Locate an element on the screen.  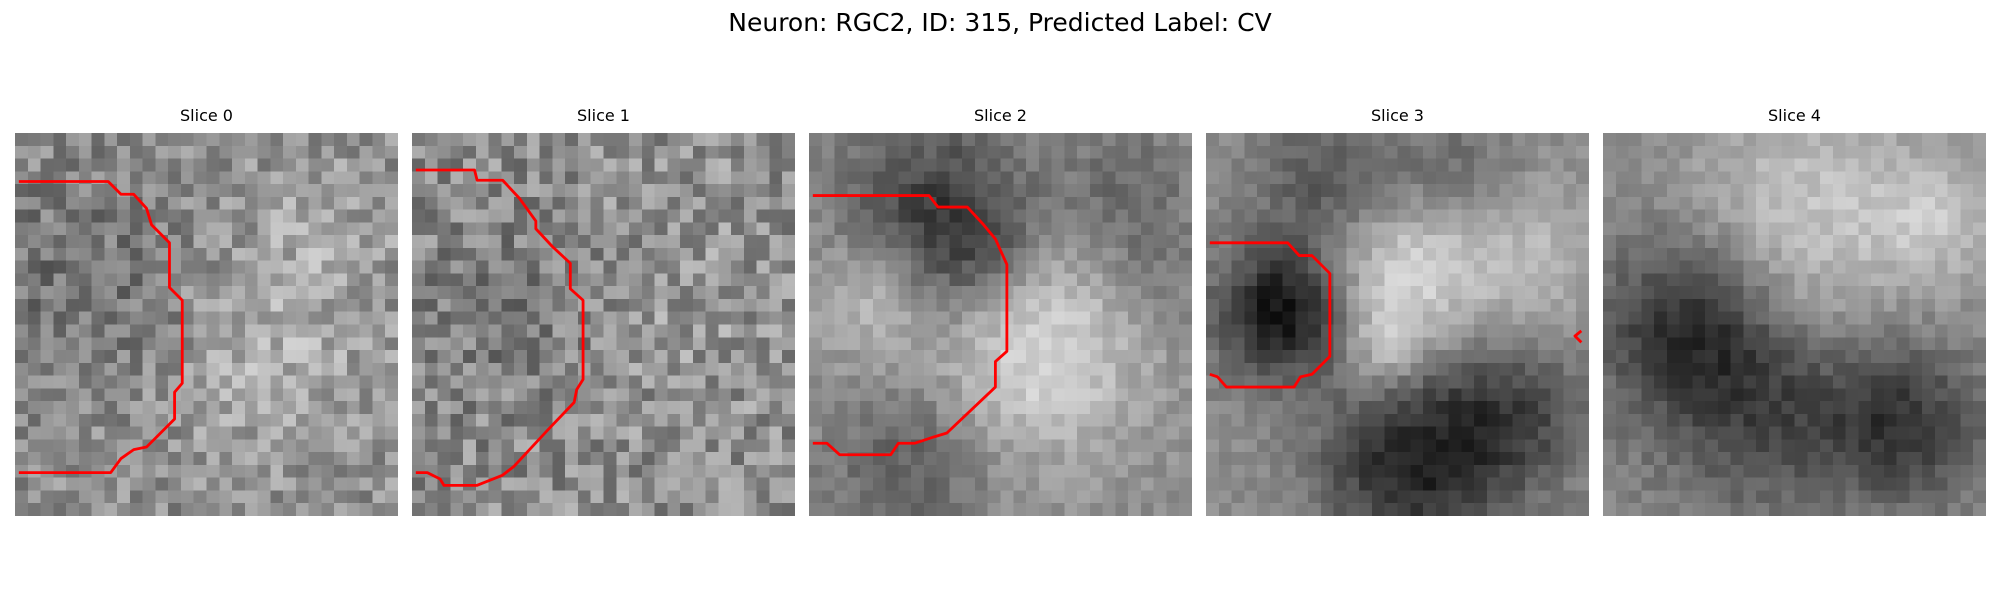
slice-panel-0: Slice 0 is located at coordinates (206, 312).